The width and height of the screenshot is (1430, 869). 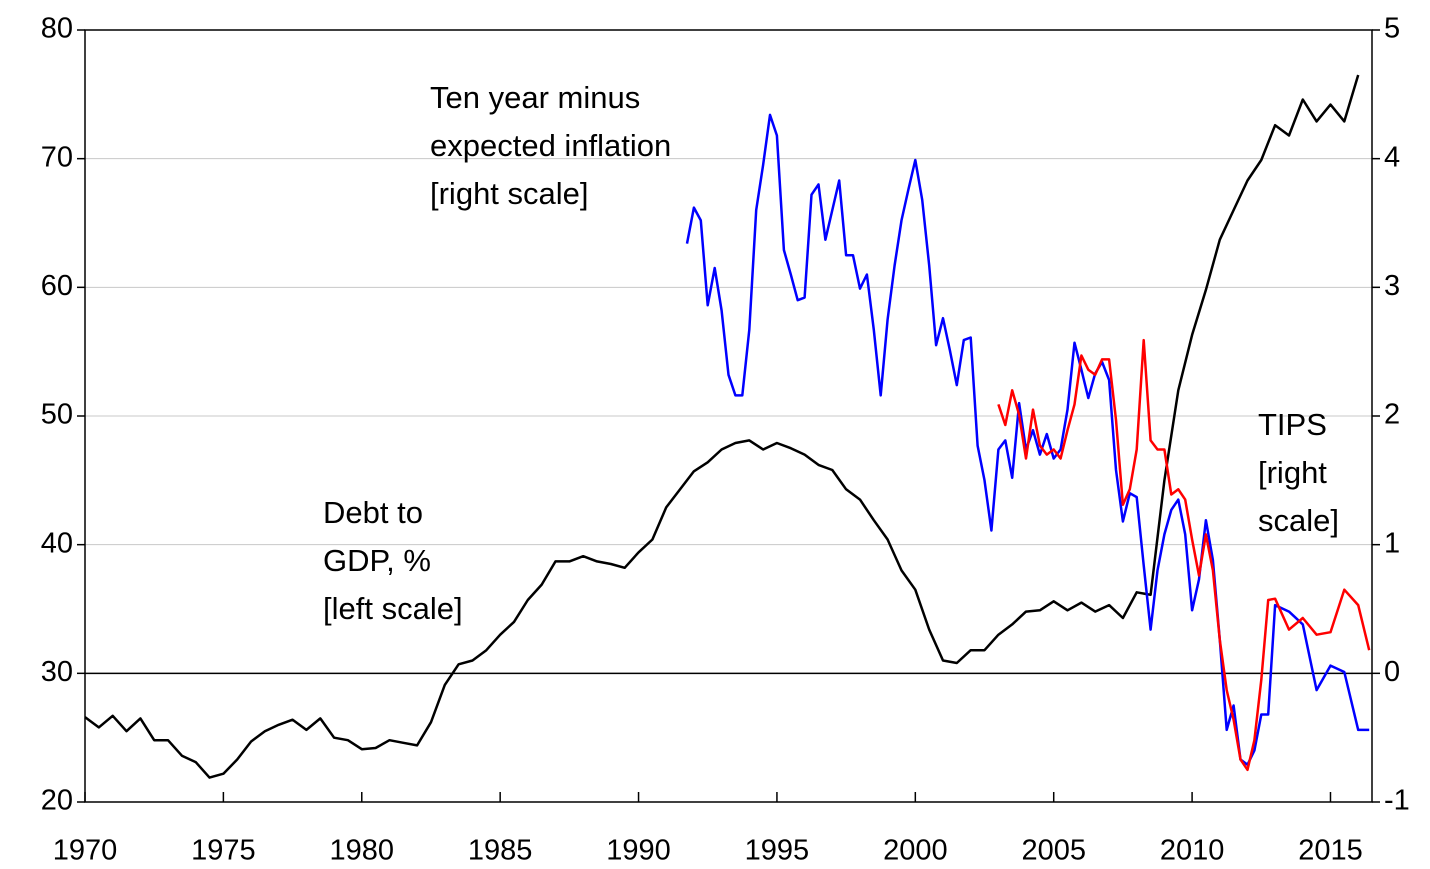 I want to click on y-tick-label: 70, so click(x=57, y=157).